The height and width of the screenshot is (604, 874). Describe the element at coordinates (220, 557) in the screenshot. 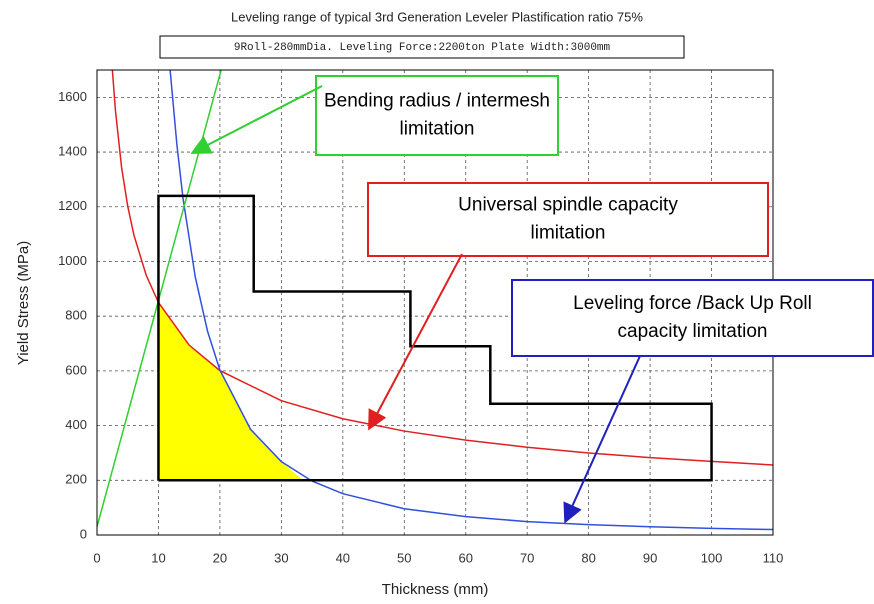

I see `x-tick-label: 20` at that location.